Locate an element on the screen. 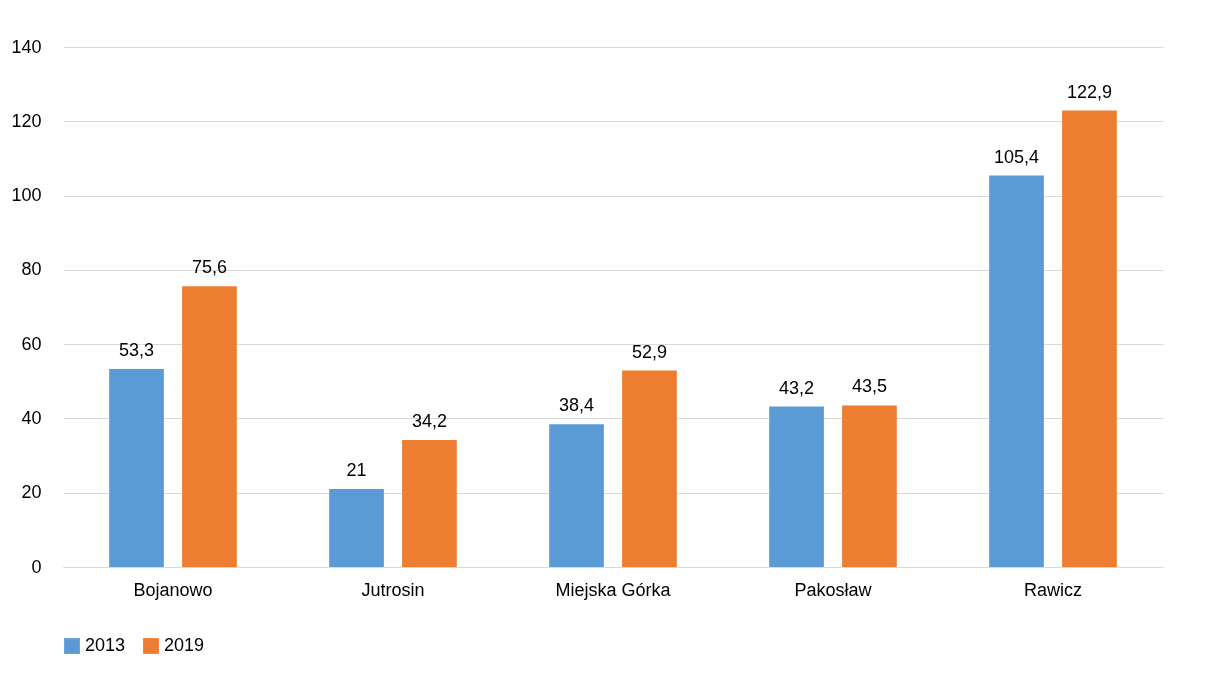 This screenshot has height=675, width=1206. legend-label: 2013 is located at coordinates (105, 645).